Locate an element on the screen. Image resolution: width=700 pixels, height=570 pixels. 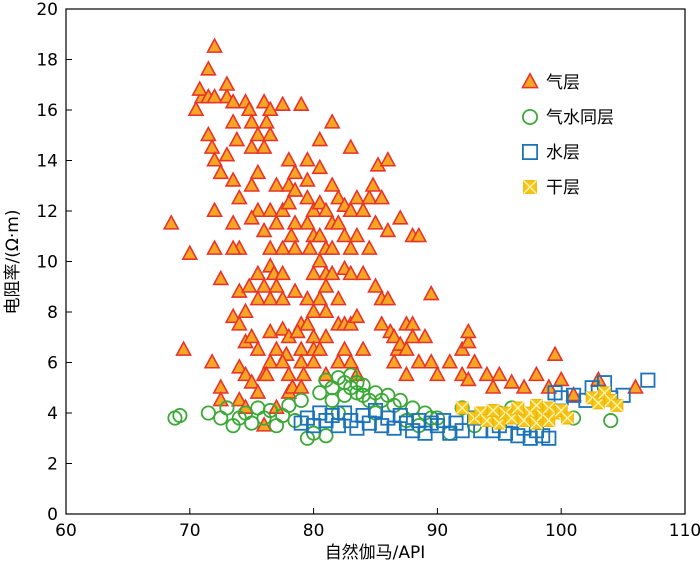
legend-label: 气水同层 is located at coordinates (580, 118).